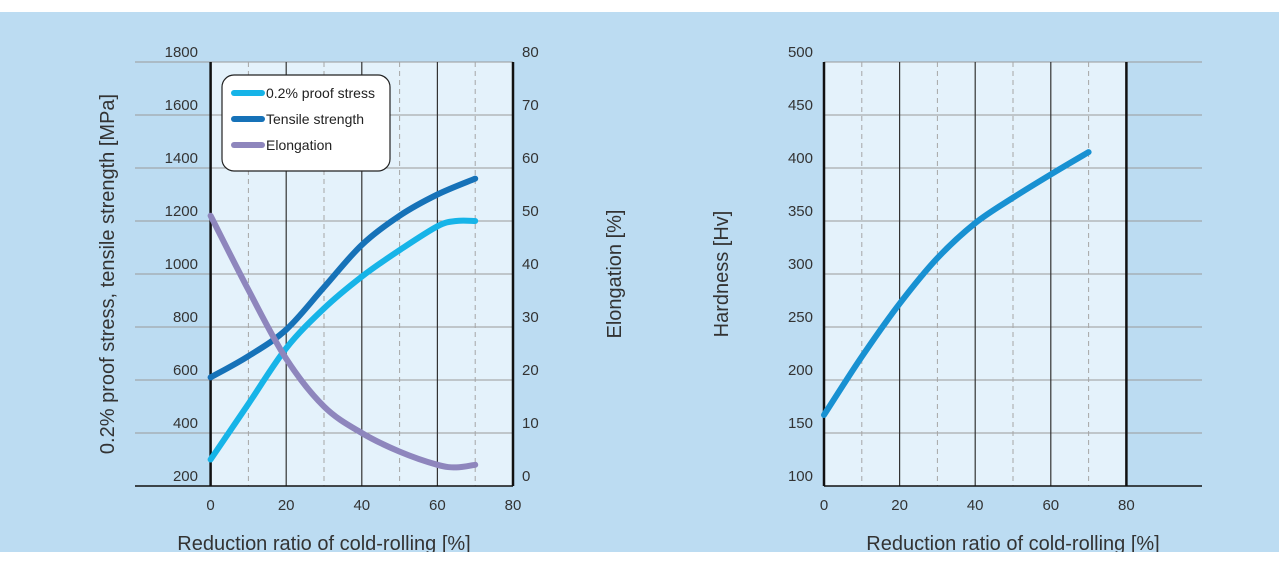  What do you see at coordinates (722, 274) in the screenshot?
I see `y-axis-title: Hardness [Hv]` at bounding box center [722, 274].